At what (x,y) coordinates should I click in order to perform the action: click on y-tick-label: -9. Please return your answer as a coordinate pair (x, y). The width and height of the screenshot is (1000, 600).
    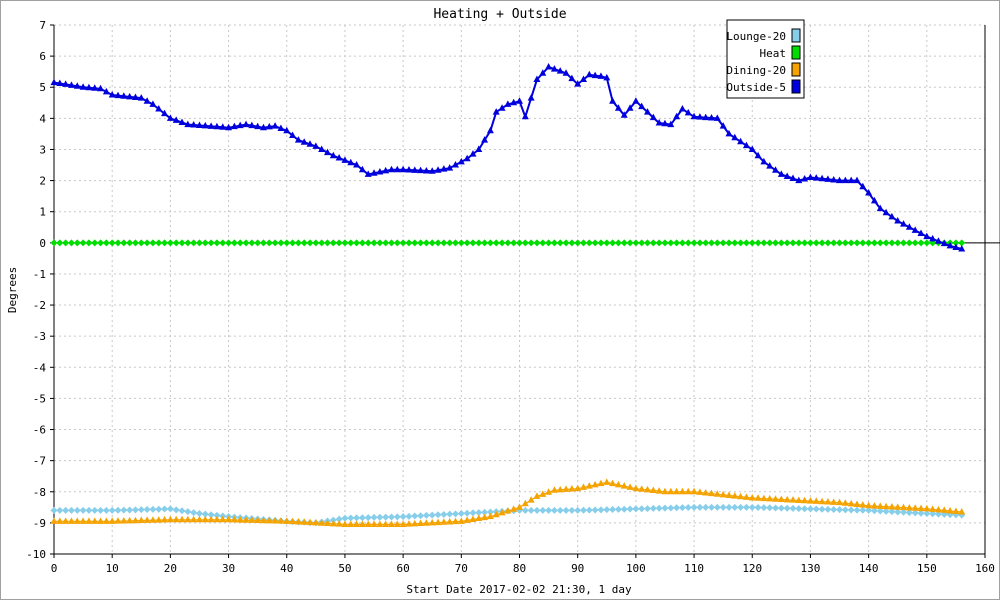
    Looking at the image, I should click on (39, 523).